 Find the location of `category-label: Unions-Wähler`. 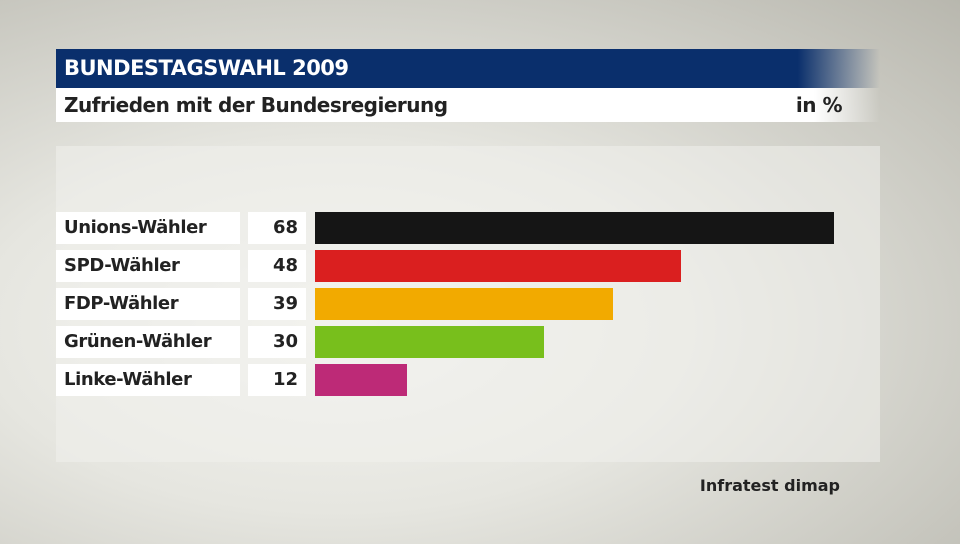

category-label: Unions-Wähler is located at coordinates (148, 228).